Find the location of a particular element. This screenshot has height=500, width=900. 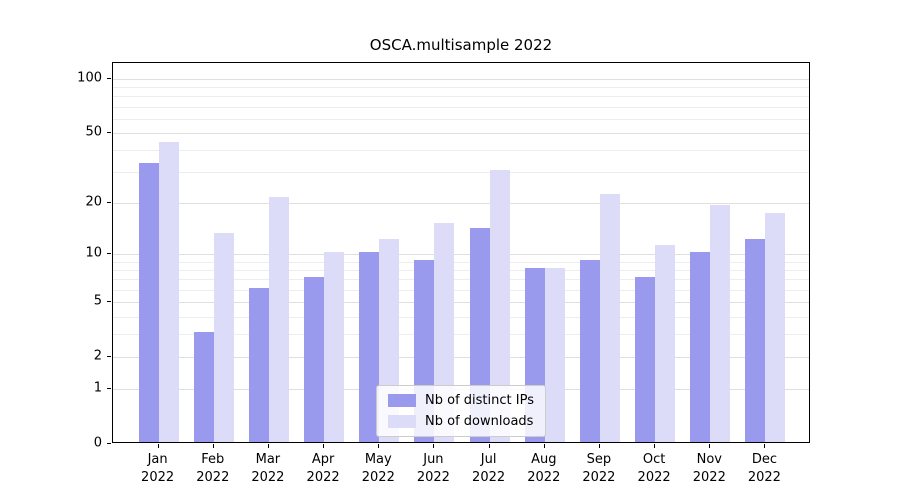

bar-nb-of-distinct-ips-sep is located at coordinates (589, 350).